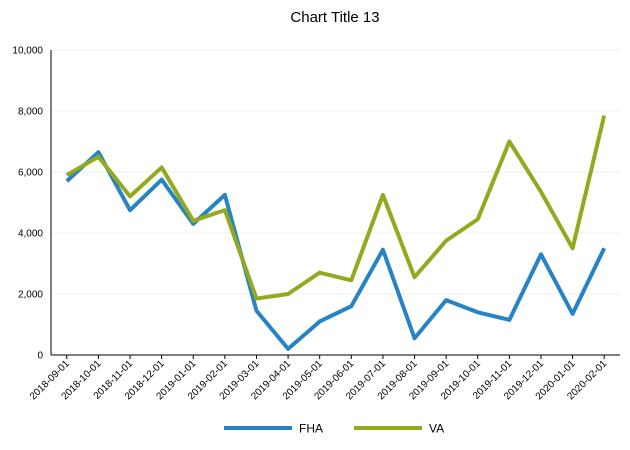  Describe the element at coordinates (30, 112) in the screenshot. I see `y-tick-label: 8,000` at that location.